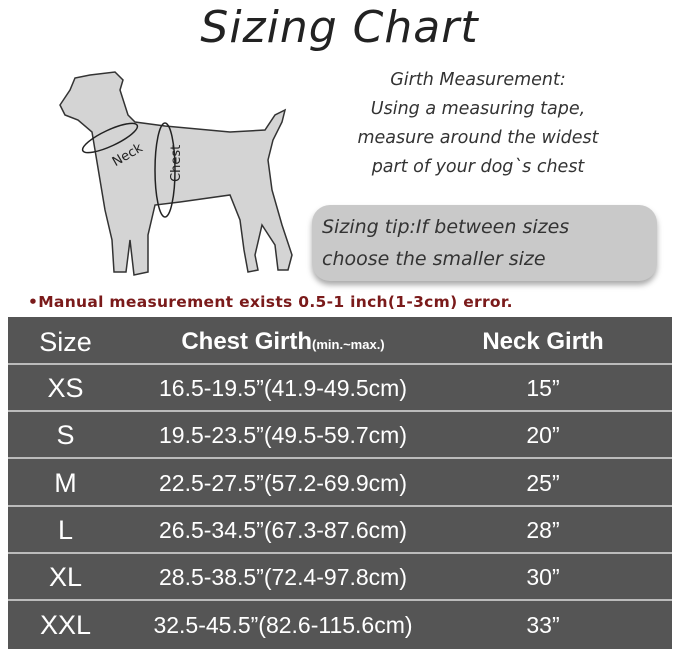 This screenshot has width=679, height=652. What do you see at coordinates (282, 577) in the screenshot?
I see `chest-girth-cell: 28.5-38.5”(72.4-97.8cm)` at bounding box center [282, 577].